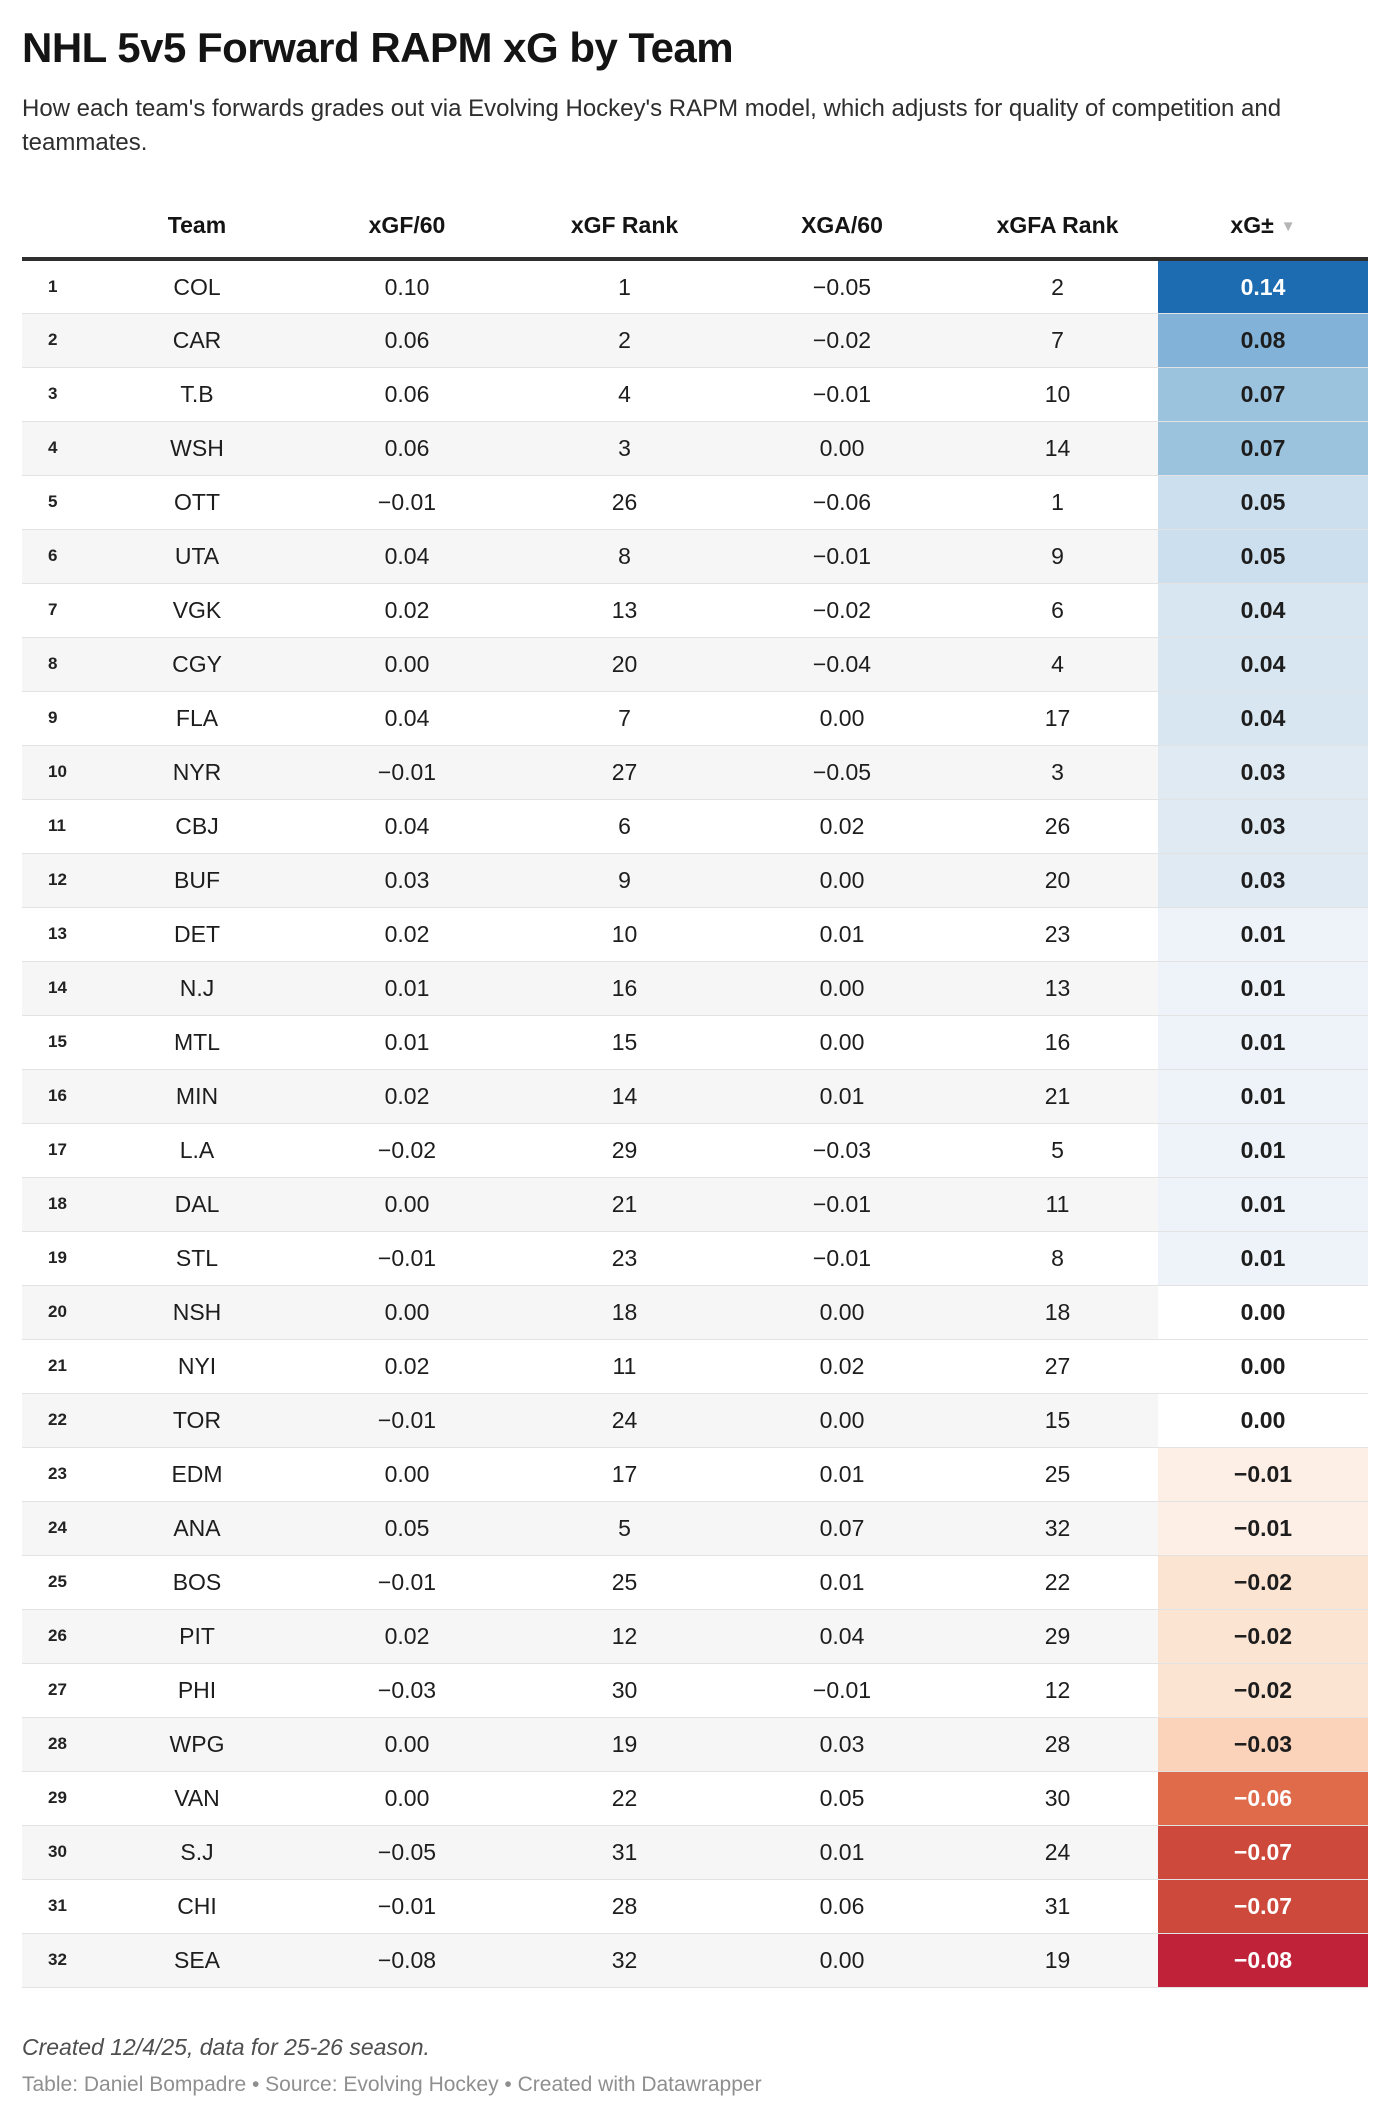 The image size is (1390, 2127). I want to click on team-cell: OTT, so click(197, 502).